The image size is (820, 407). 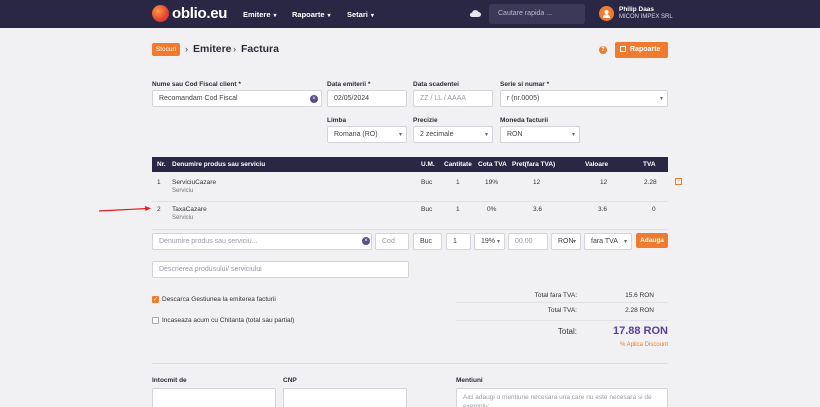 I want to click on vat-mode-value: fara TVA, so click(x=604, y=241).